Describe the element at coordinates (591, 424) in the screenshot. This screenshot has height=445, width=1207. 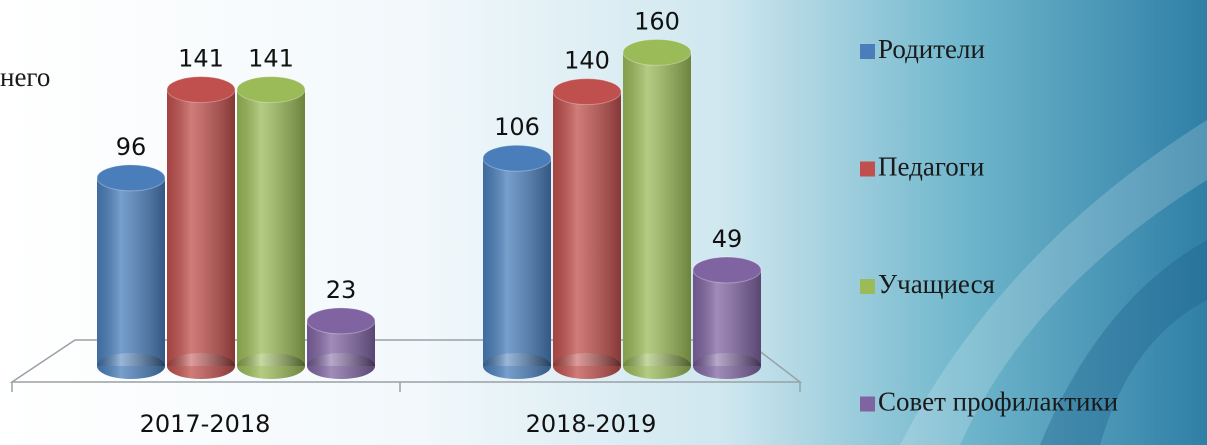
I see `x-tick-label: 2018-2019` at that location.